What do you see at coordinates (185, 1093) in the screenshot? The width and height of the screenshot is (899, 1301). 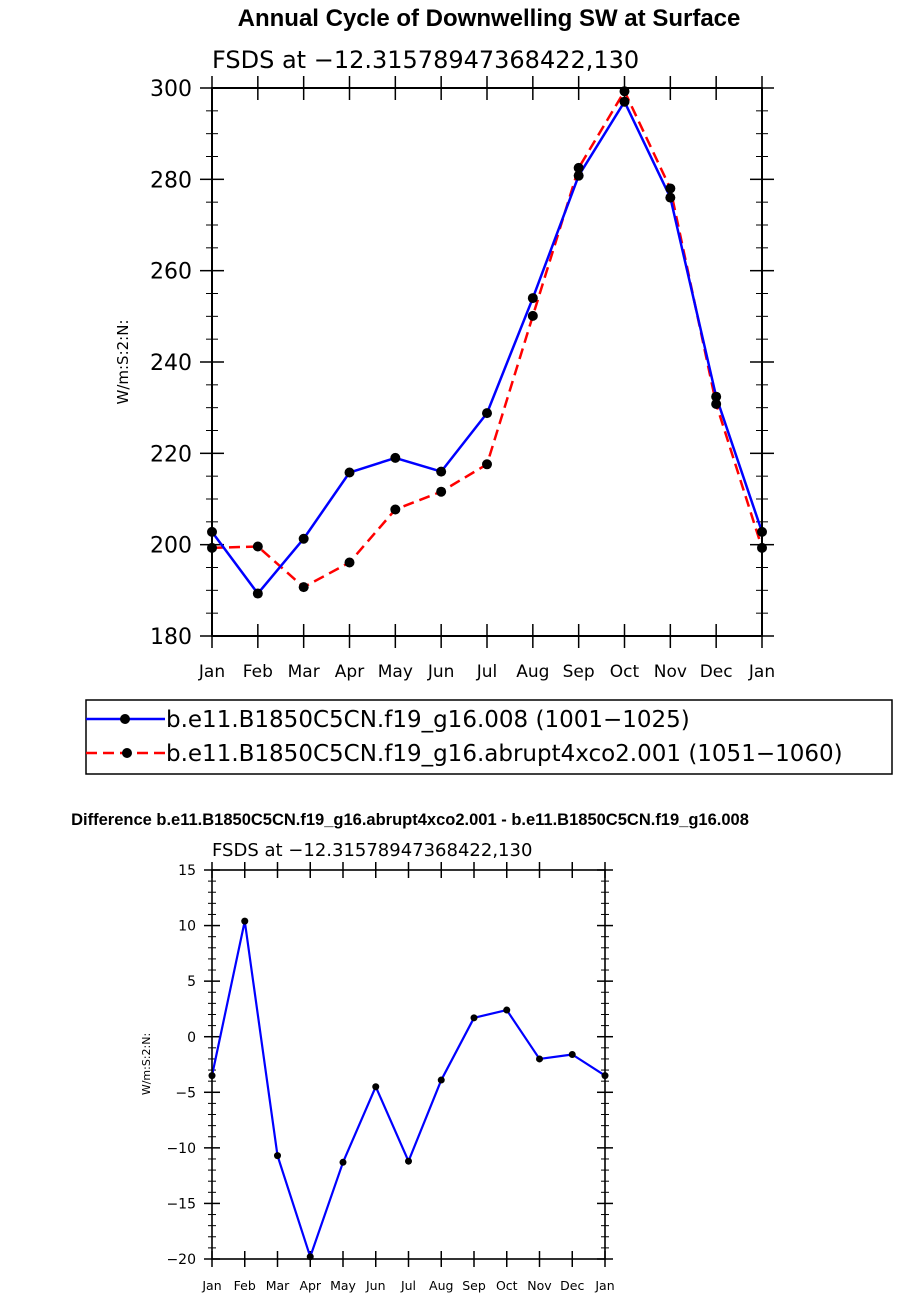 I see `y-tick-label: −5` at bounding box center [185, 1093].